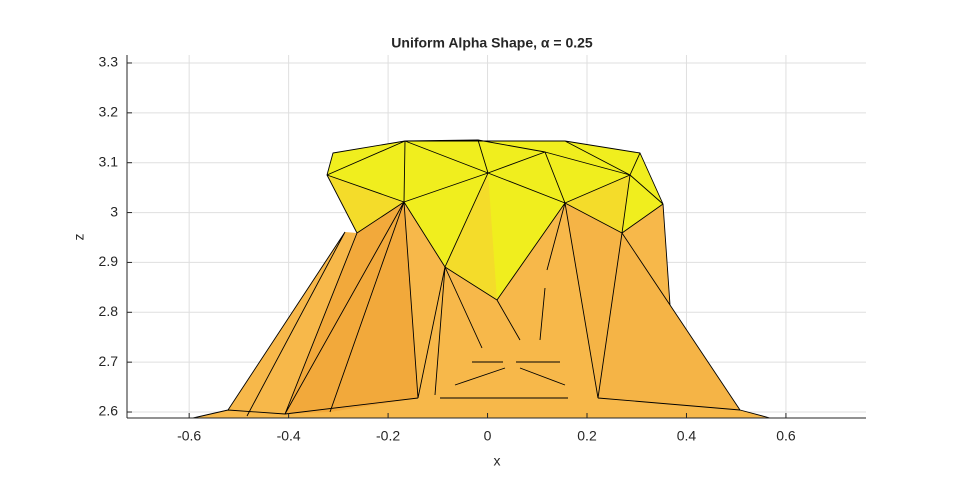 Image resolution: width=958 pixels, height=490 pixels. What do you see at coordinates (687, 436) in the screenshot?
I see `x-tick-label: 0.4` at bounding box center [687, 436].